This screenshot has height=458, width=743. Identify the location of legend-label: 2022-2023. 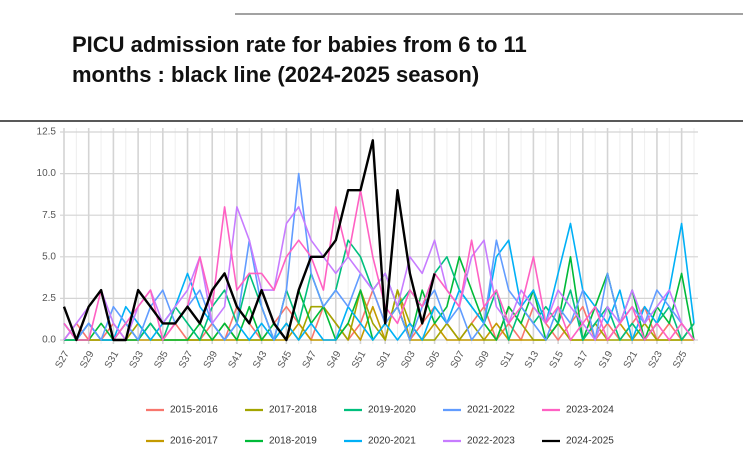
(491, 441).